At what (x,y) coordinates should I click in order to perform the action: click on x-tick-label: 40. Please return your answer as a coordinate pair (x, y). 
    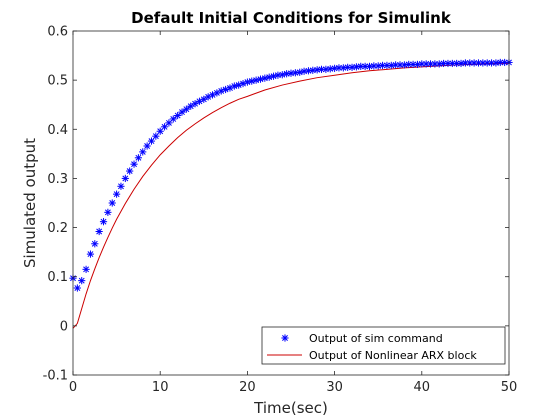
    Looking at the image, I should click on (422, 387).